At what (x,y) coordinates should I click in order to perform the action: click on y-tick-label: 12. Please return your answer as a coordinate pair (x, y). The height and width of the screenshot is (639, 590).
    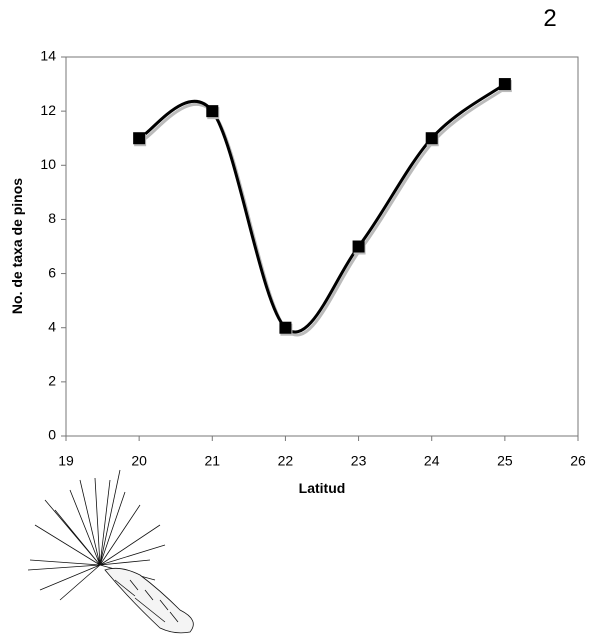
    Looking at the image, I should click on (48, 110).